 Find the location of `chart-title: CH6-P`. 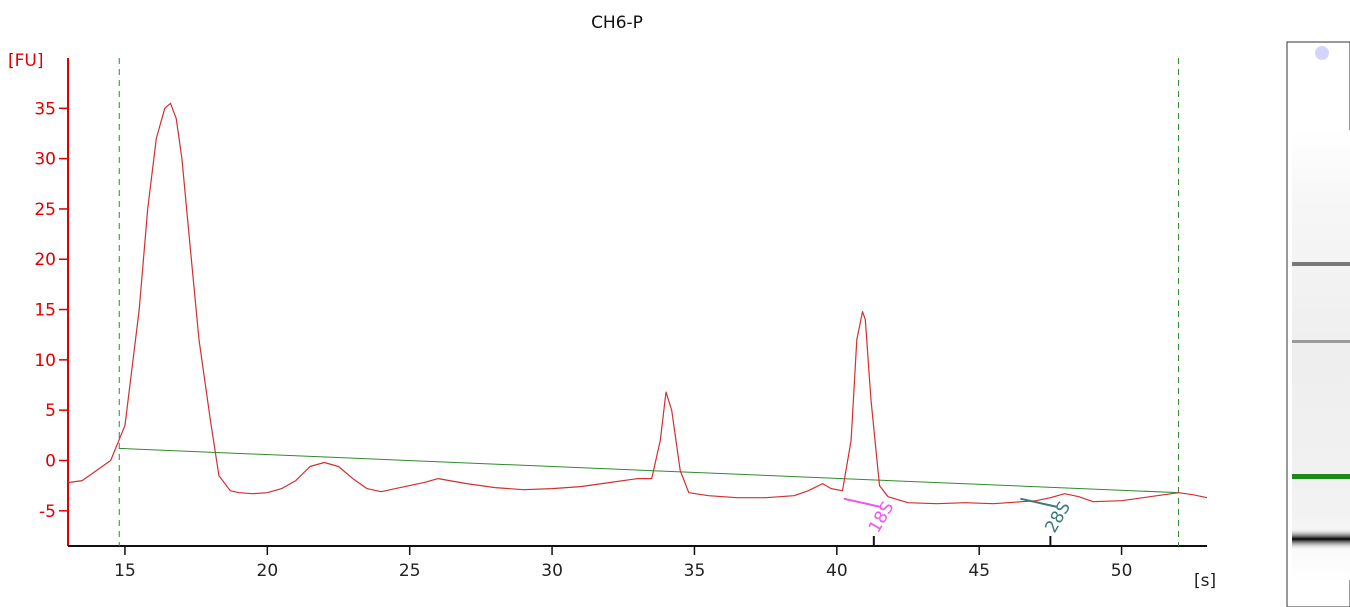

chart-title: CH6-P is located at coordinates (617, 23).